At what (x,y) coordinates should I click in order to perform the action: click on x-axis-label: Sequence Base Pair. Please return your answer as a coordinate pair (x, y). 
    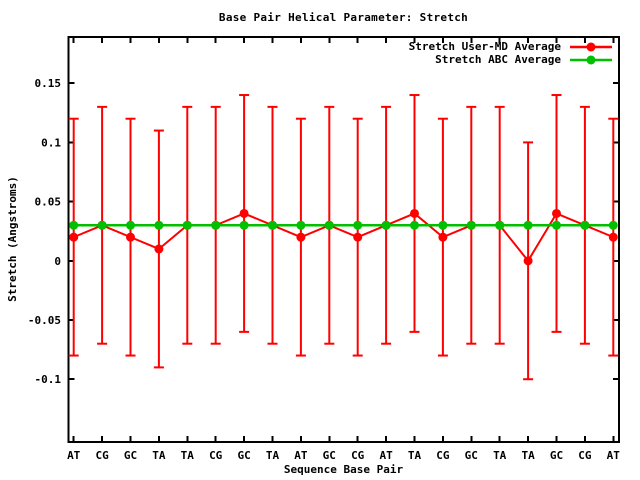
    Looking at the image, I should click on (343, 469).